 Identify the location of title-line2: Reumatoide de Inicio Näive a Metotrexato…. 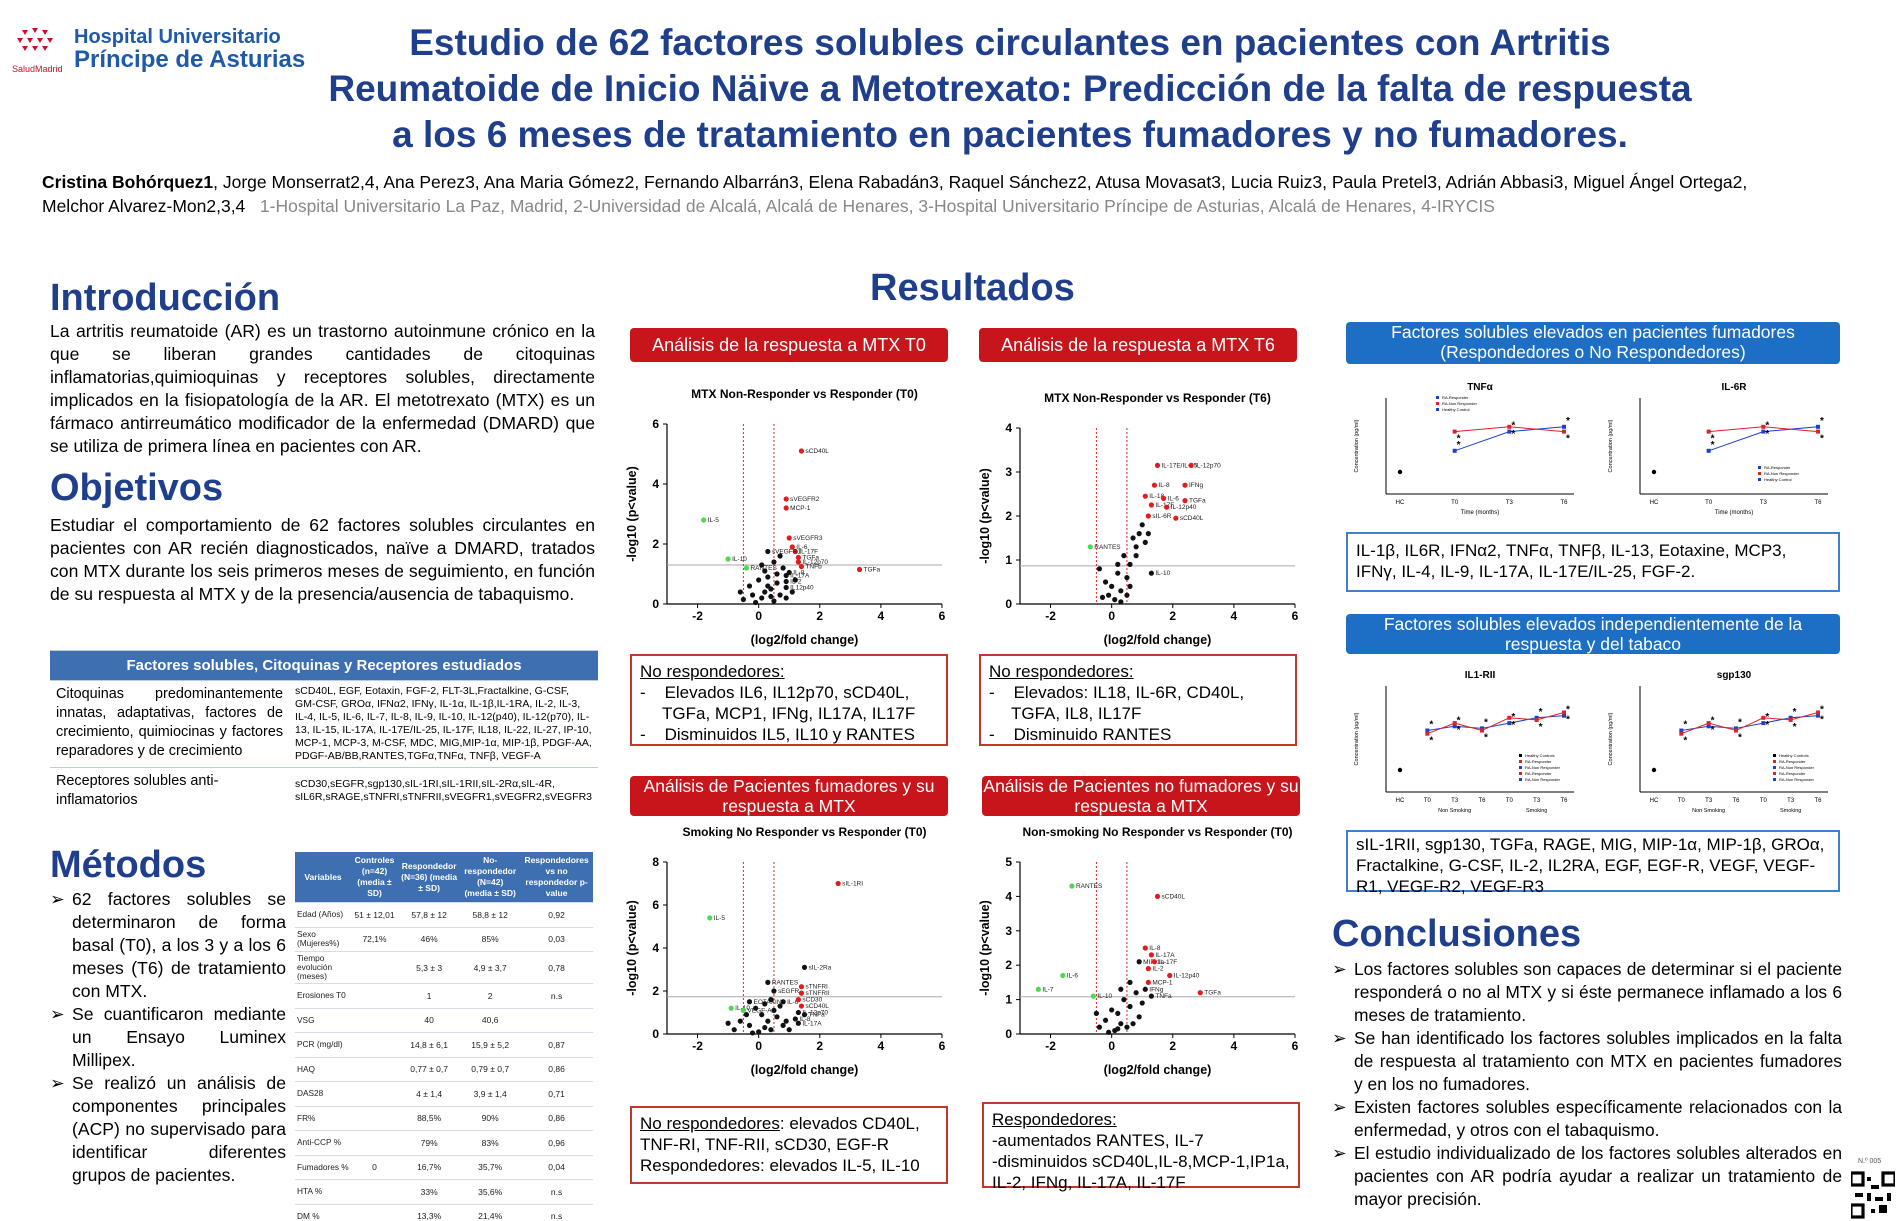
(1010, 88).